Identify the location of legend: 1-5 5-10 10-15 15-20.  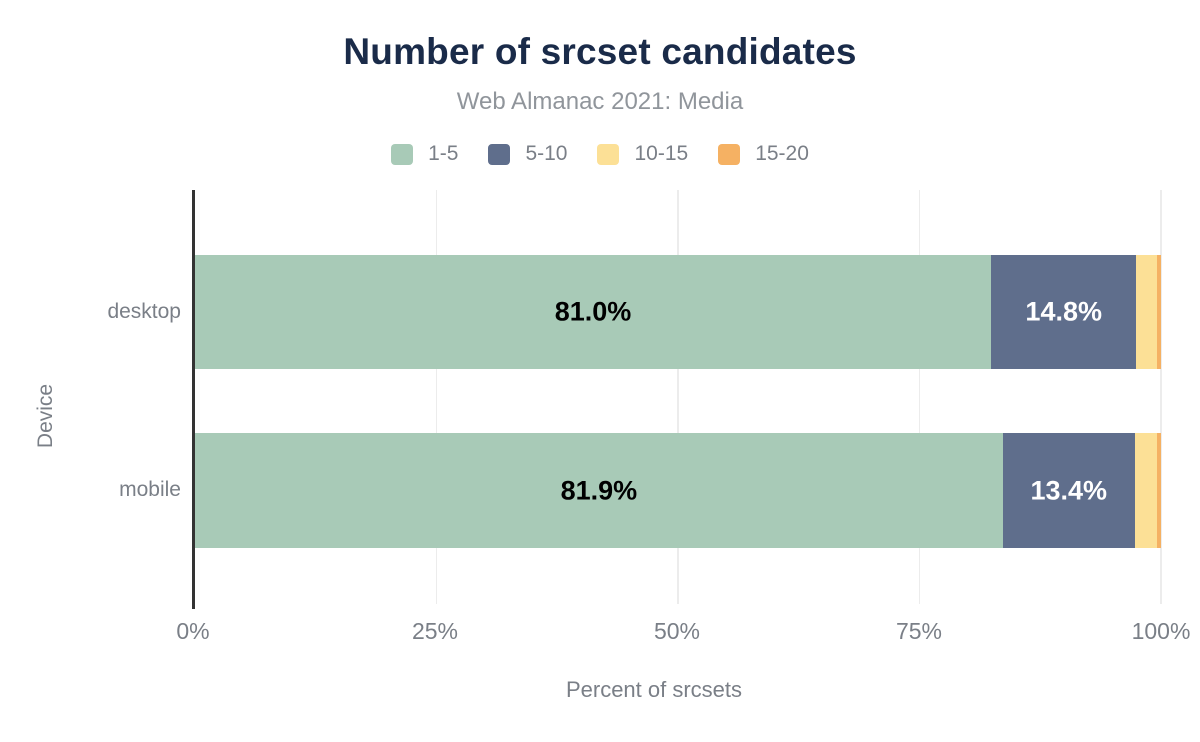
(600, 154).